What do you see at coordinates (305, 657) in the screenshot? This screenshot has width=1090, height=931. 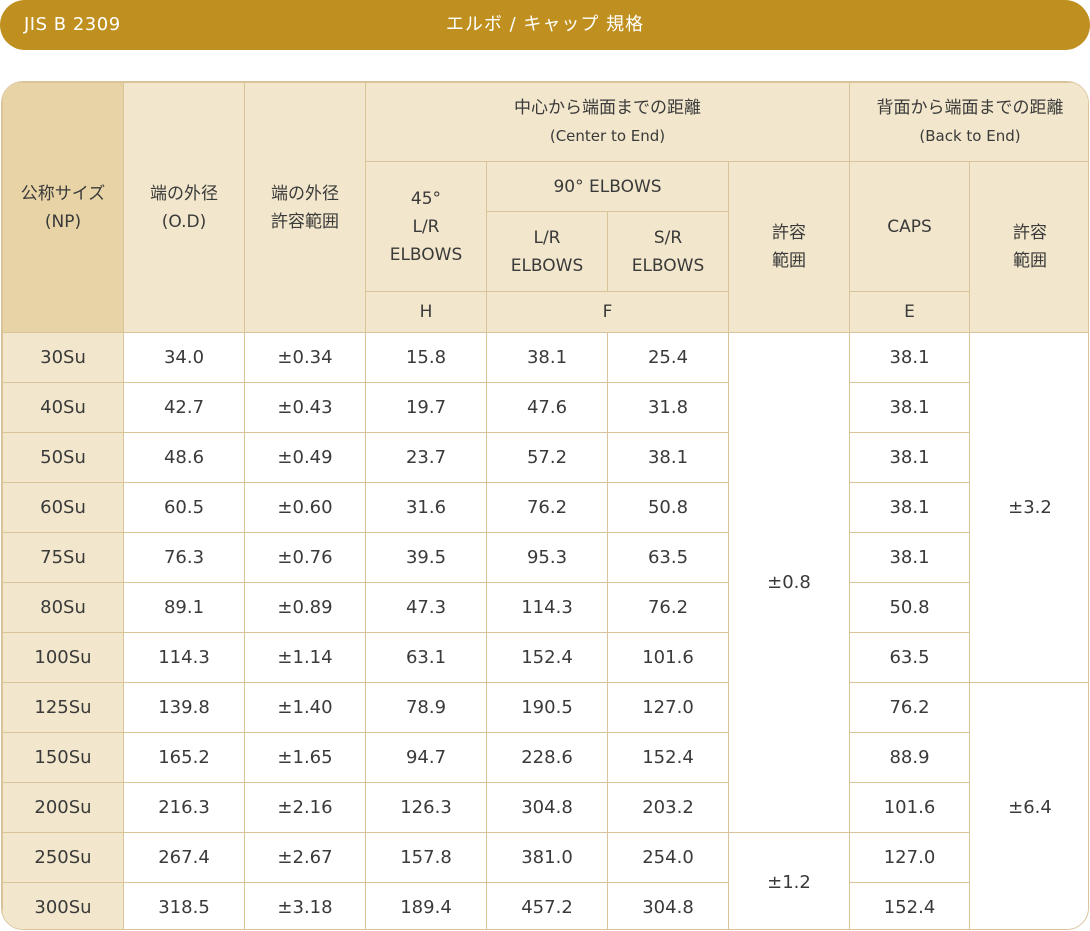 I see `od-tolerance-cell: ±1.14` at bounding box center [305, 657].